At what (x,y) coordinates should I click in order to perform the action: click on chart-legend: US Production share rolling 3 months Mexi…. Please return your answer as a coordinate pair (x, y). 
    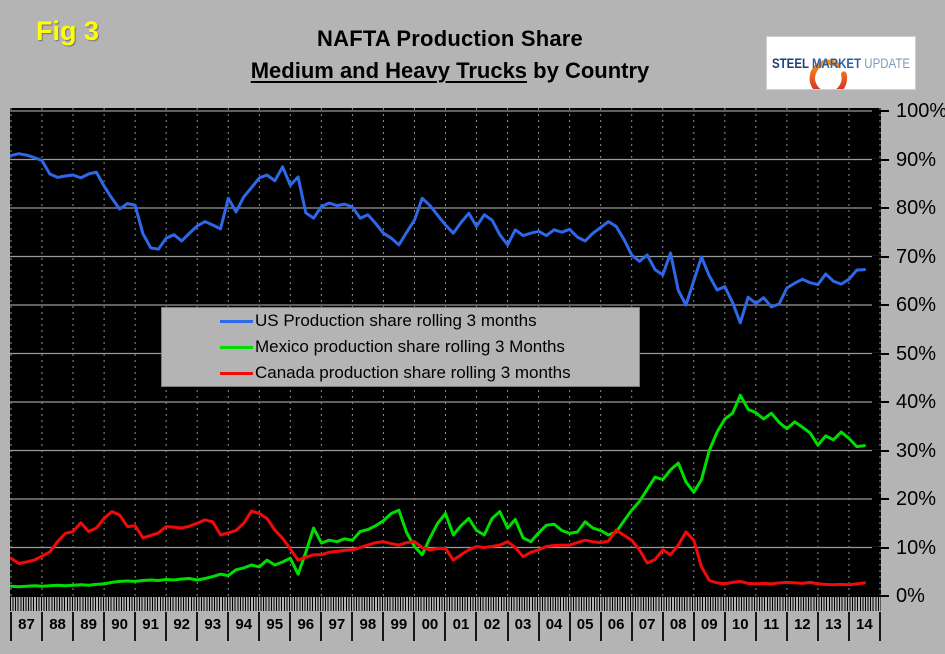
    Looking at the image, I should click on (400, 347).